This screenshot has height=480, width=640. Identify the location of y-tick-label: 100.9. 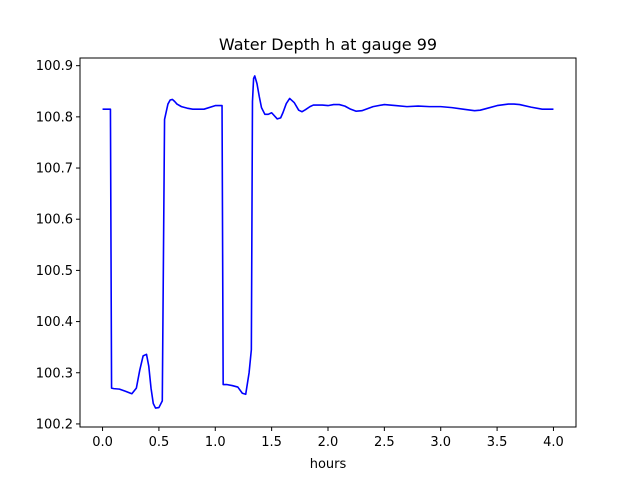
(54, 66).